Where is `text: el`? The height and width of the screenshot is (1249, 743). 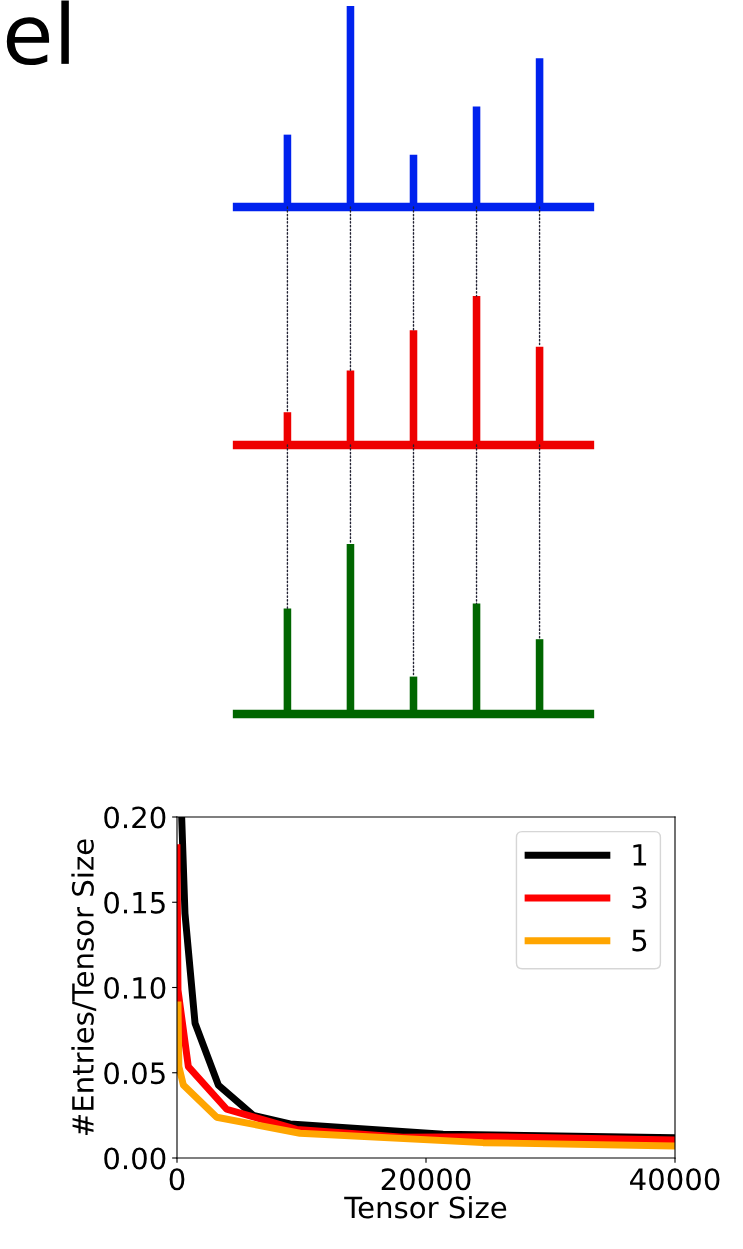
text: el is located at coordinates (37, 33).